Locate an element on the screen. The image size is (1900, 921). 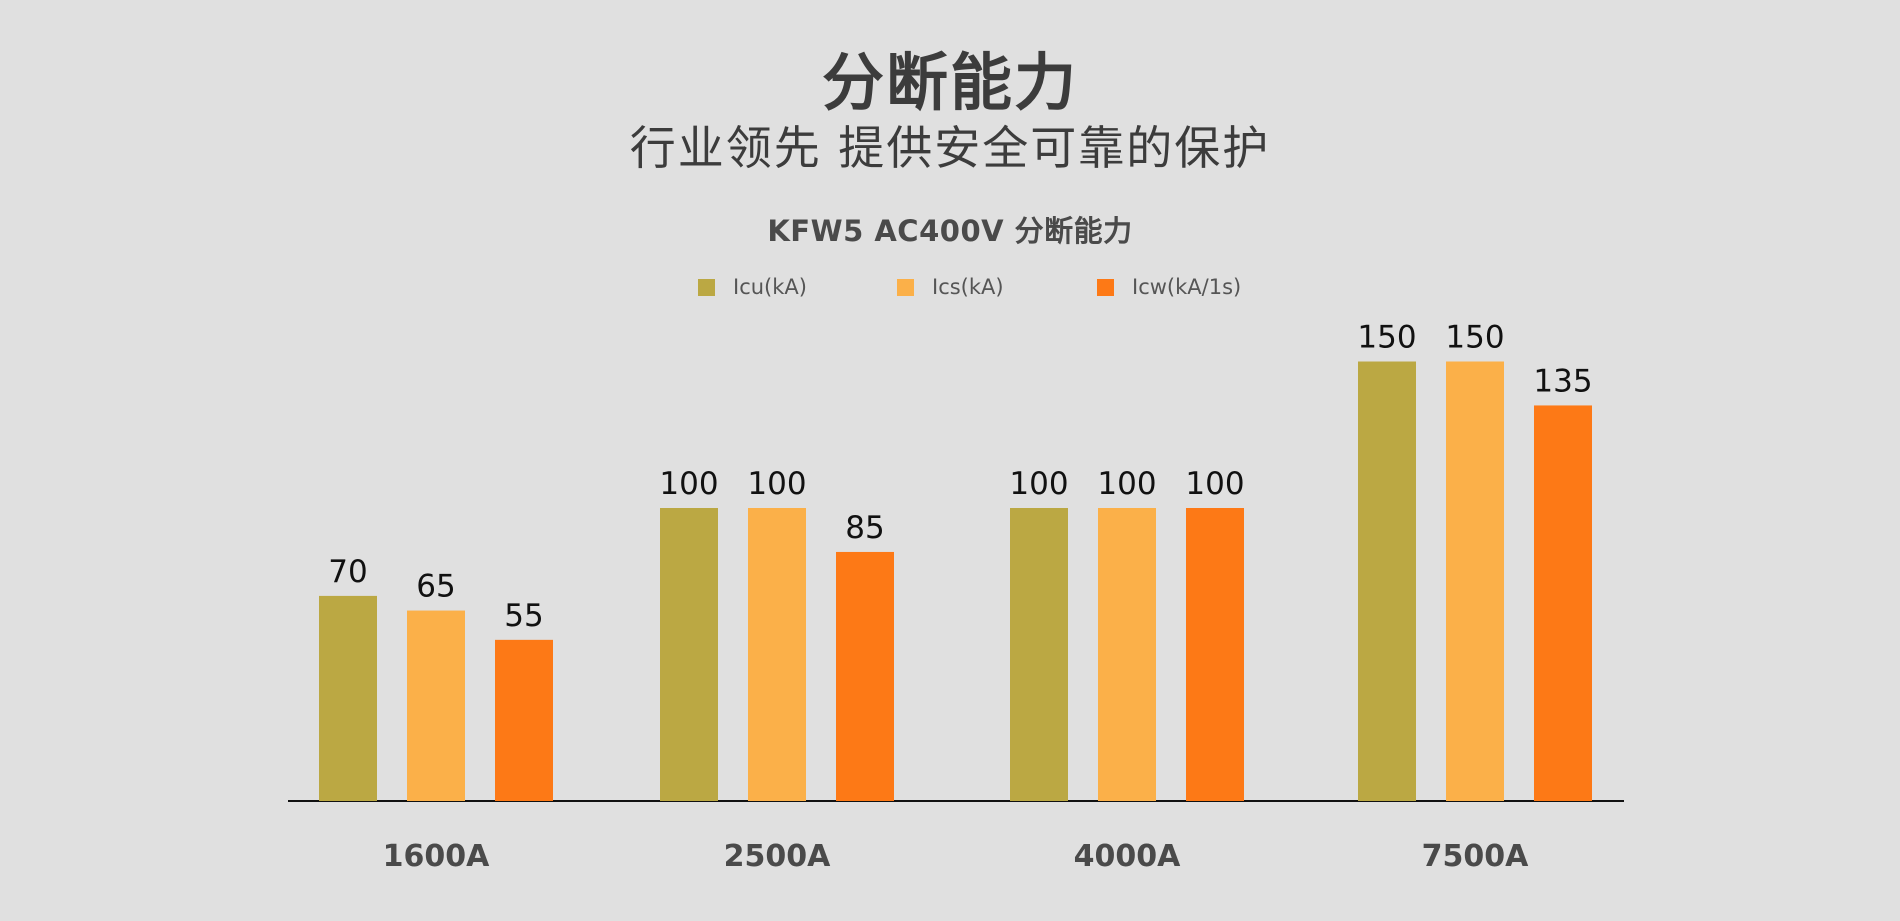
legend-item-icw: Icw(kA/1s) is located at coordinates (1169, 287).